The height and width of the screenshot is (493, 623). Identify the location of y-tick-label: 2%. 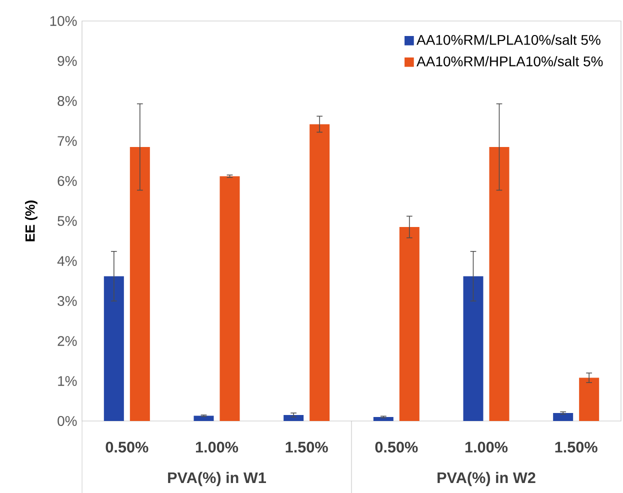
(67, 341).